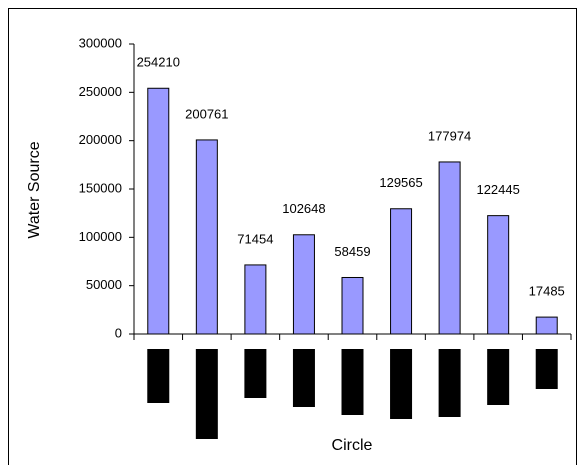 The width and height of the screenshot is (584, 465). I want to click on data-label: 17485, so click(547, 291).